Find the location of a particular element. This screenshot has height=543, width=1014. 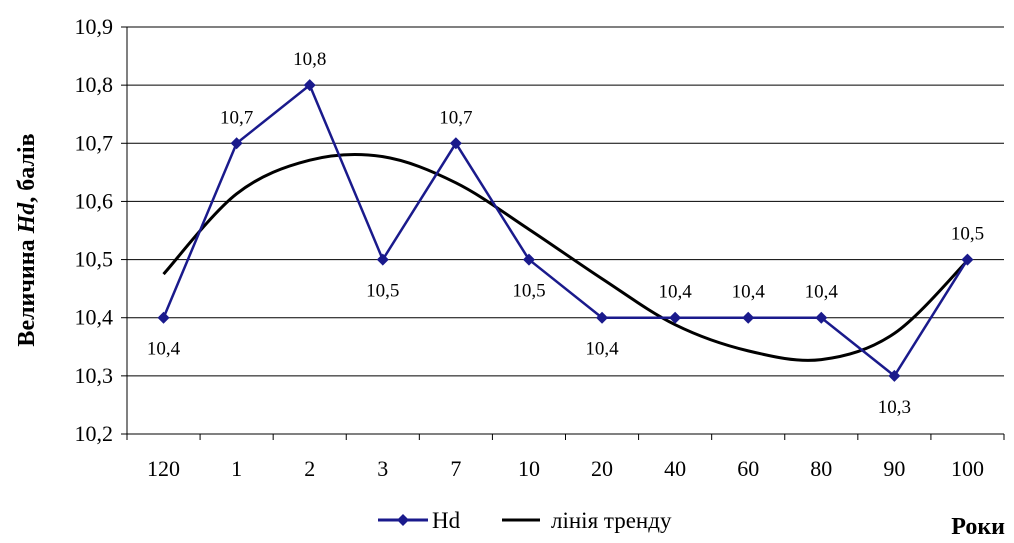

y-tick-label: 10,6 is located at coordinates (94, 200).